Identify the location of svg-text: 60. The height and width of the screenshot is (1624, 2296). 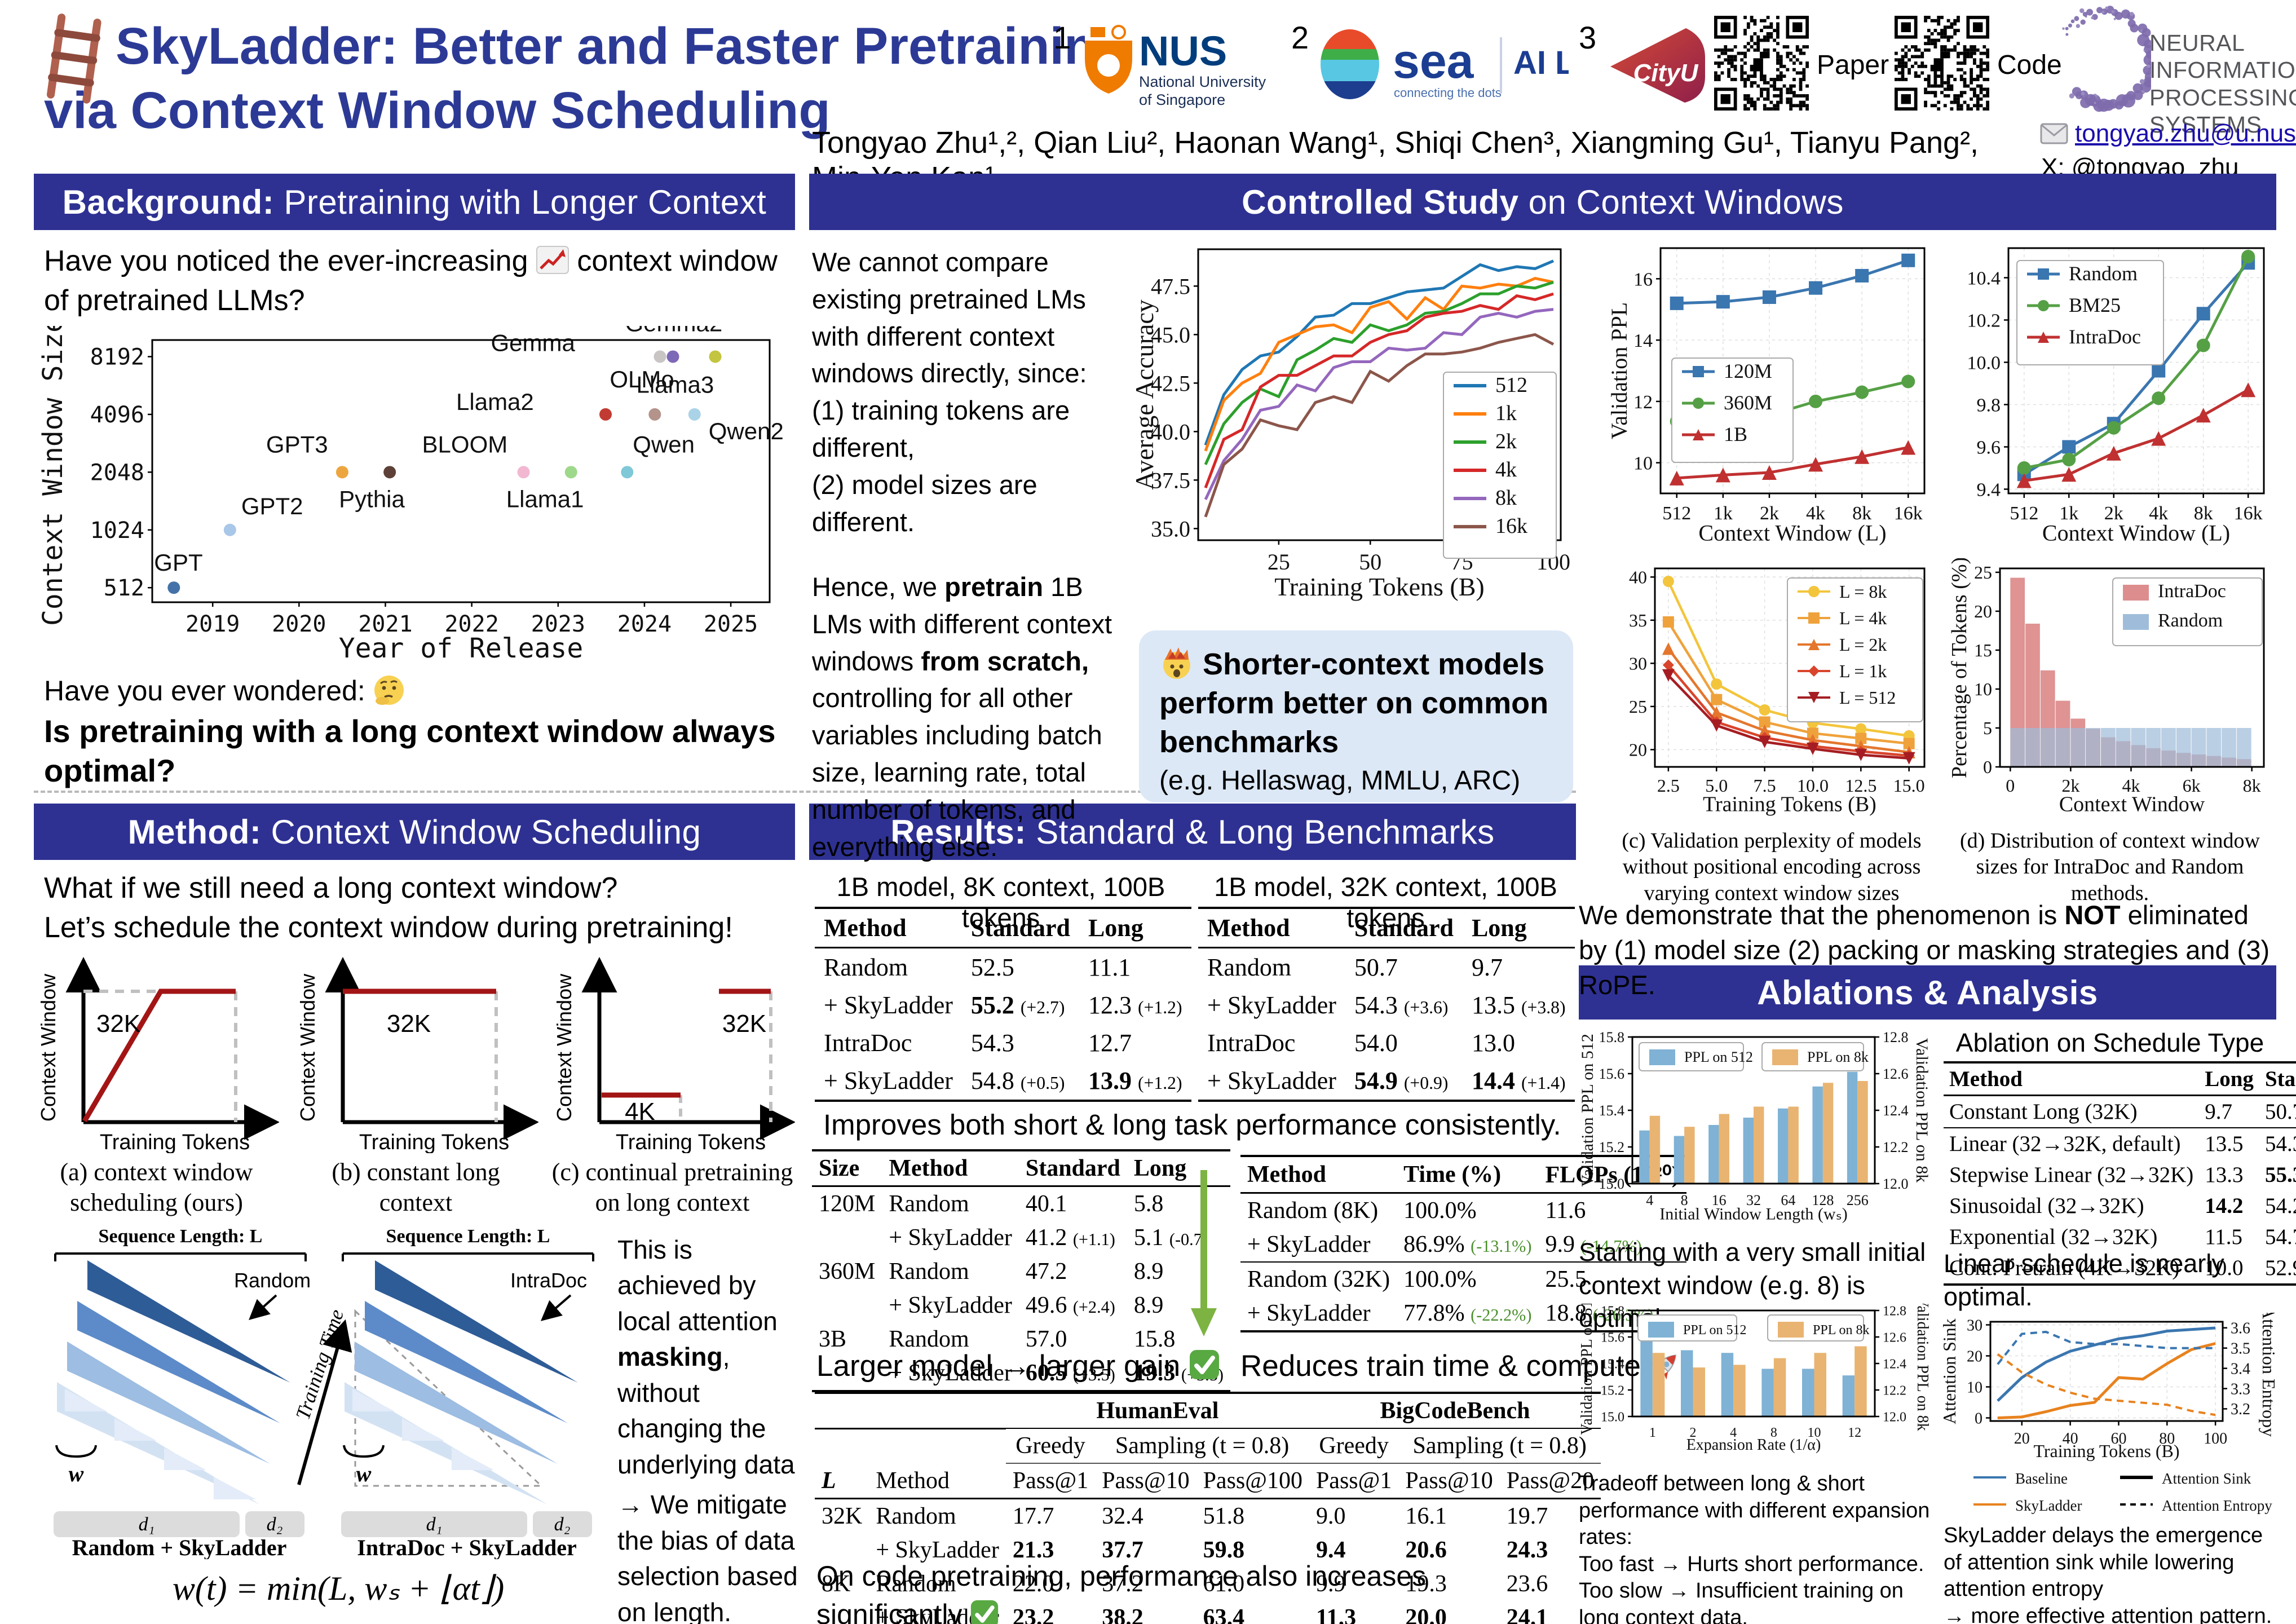
(2118, 1439).